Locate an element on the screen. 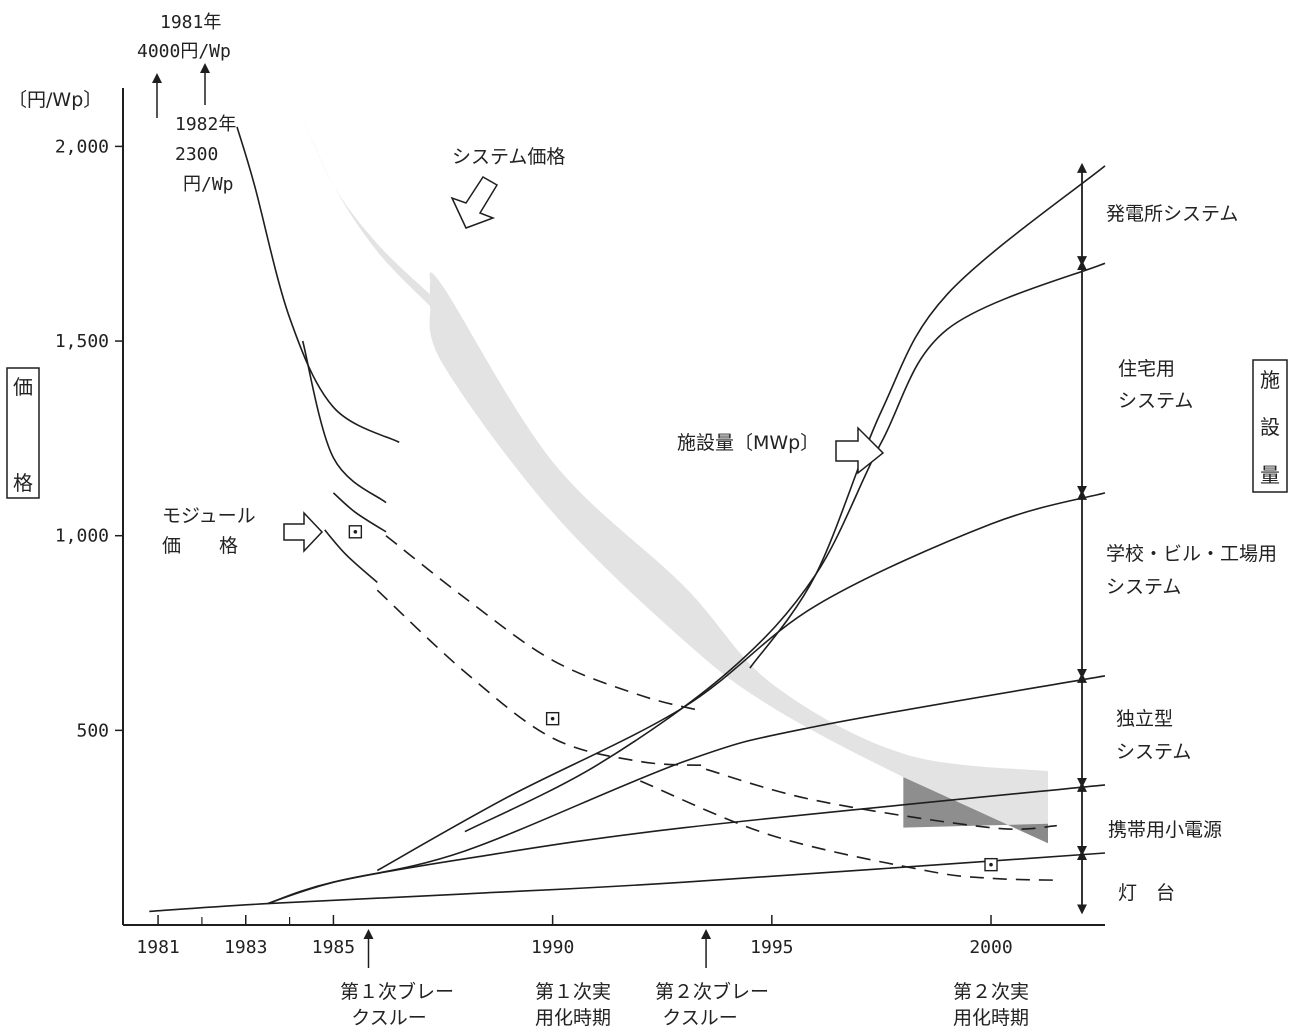 The height and width of the screenshot is (1030, 1310). y2-axis-title-char-2: 設 is located at coordinates (1270, 427).